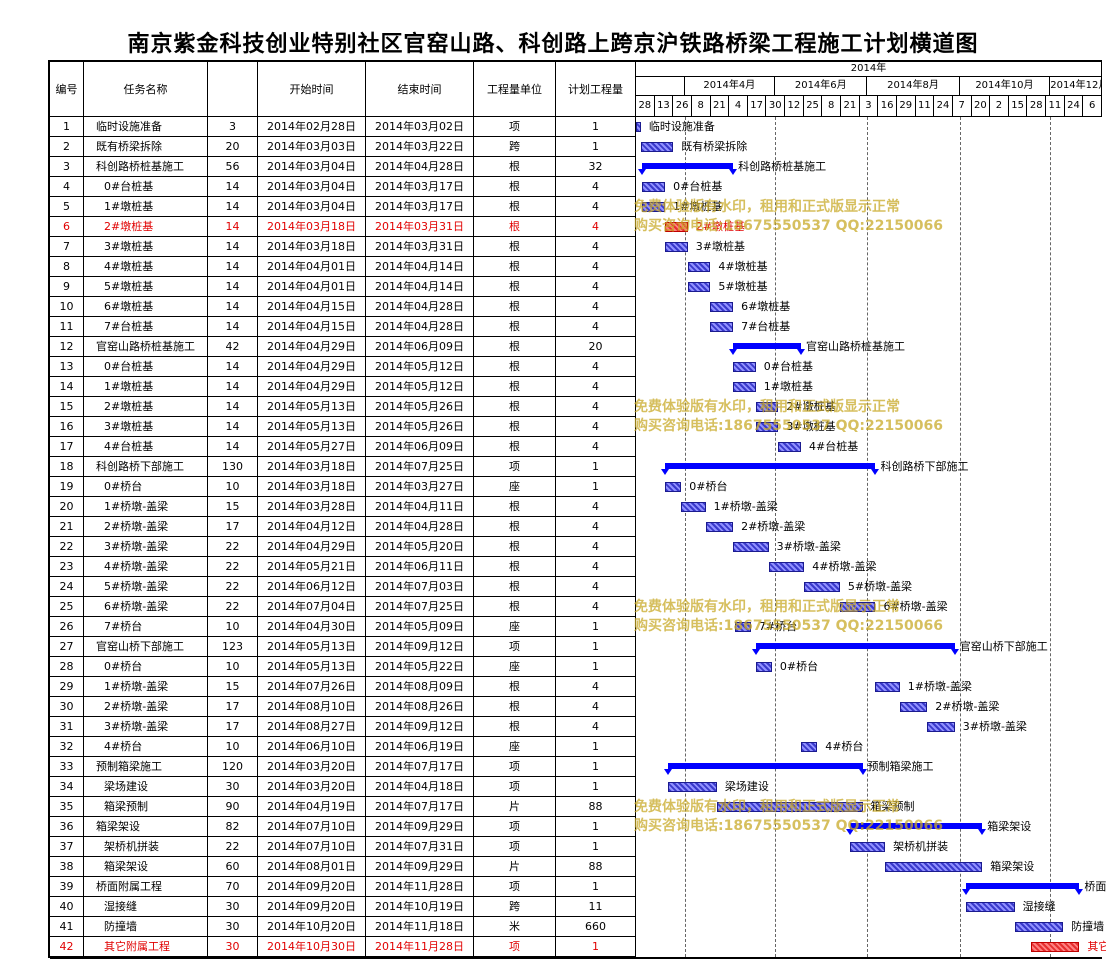 This screenshot has height=964, width=1106. I want to click on cell-end: 2014年09月12日, so click(420, 727).